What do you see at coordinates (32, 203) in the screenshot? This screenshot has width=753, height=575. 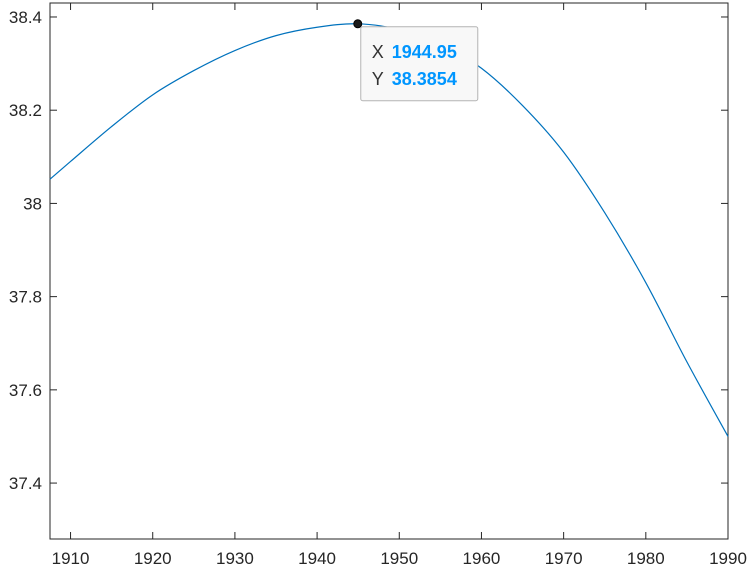 I see `y-tick-label: 38` at bounding box center [32, 203].